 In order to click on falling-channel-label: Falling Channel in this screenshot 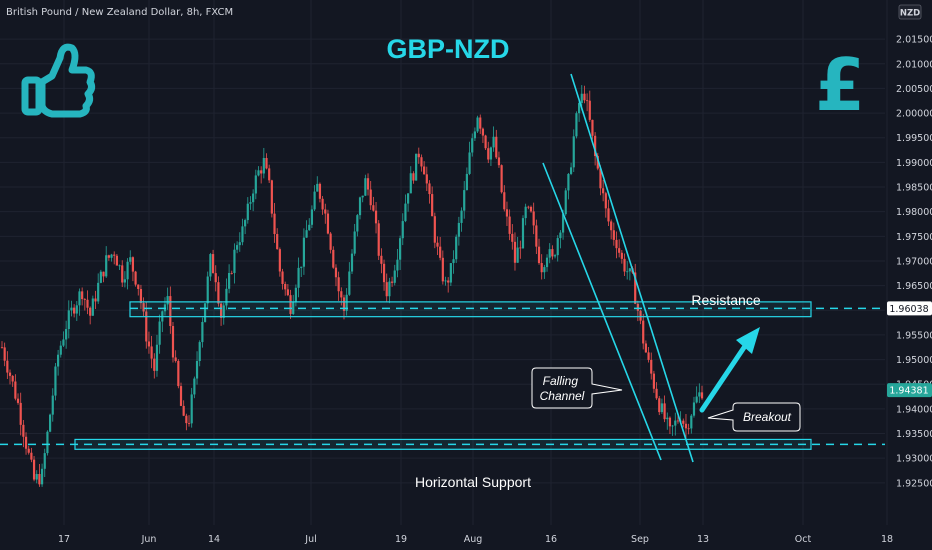, I will do `click(562, 388)`.